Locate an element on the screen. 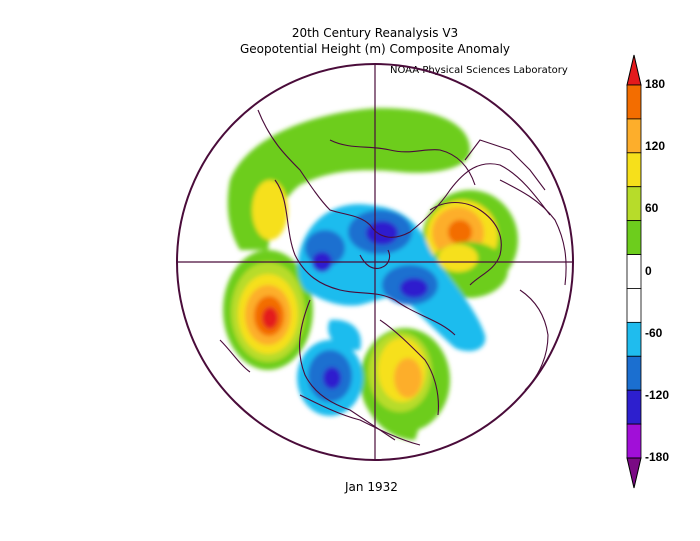 Image resolution: width=700 pixels, height=541 pixels. colorbar-top-arrow is located at coordinates (634, 70).